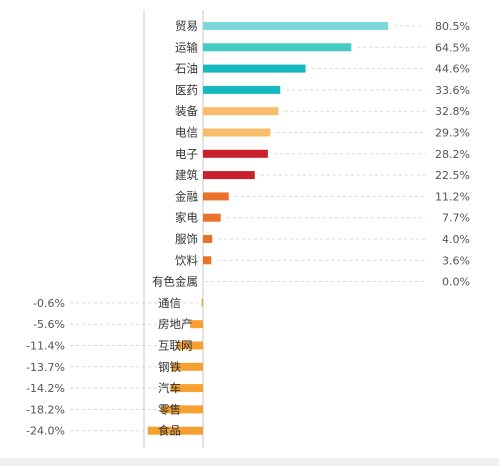  I want to click on category-label: 零售, so click(169, 409).